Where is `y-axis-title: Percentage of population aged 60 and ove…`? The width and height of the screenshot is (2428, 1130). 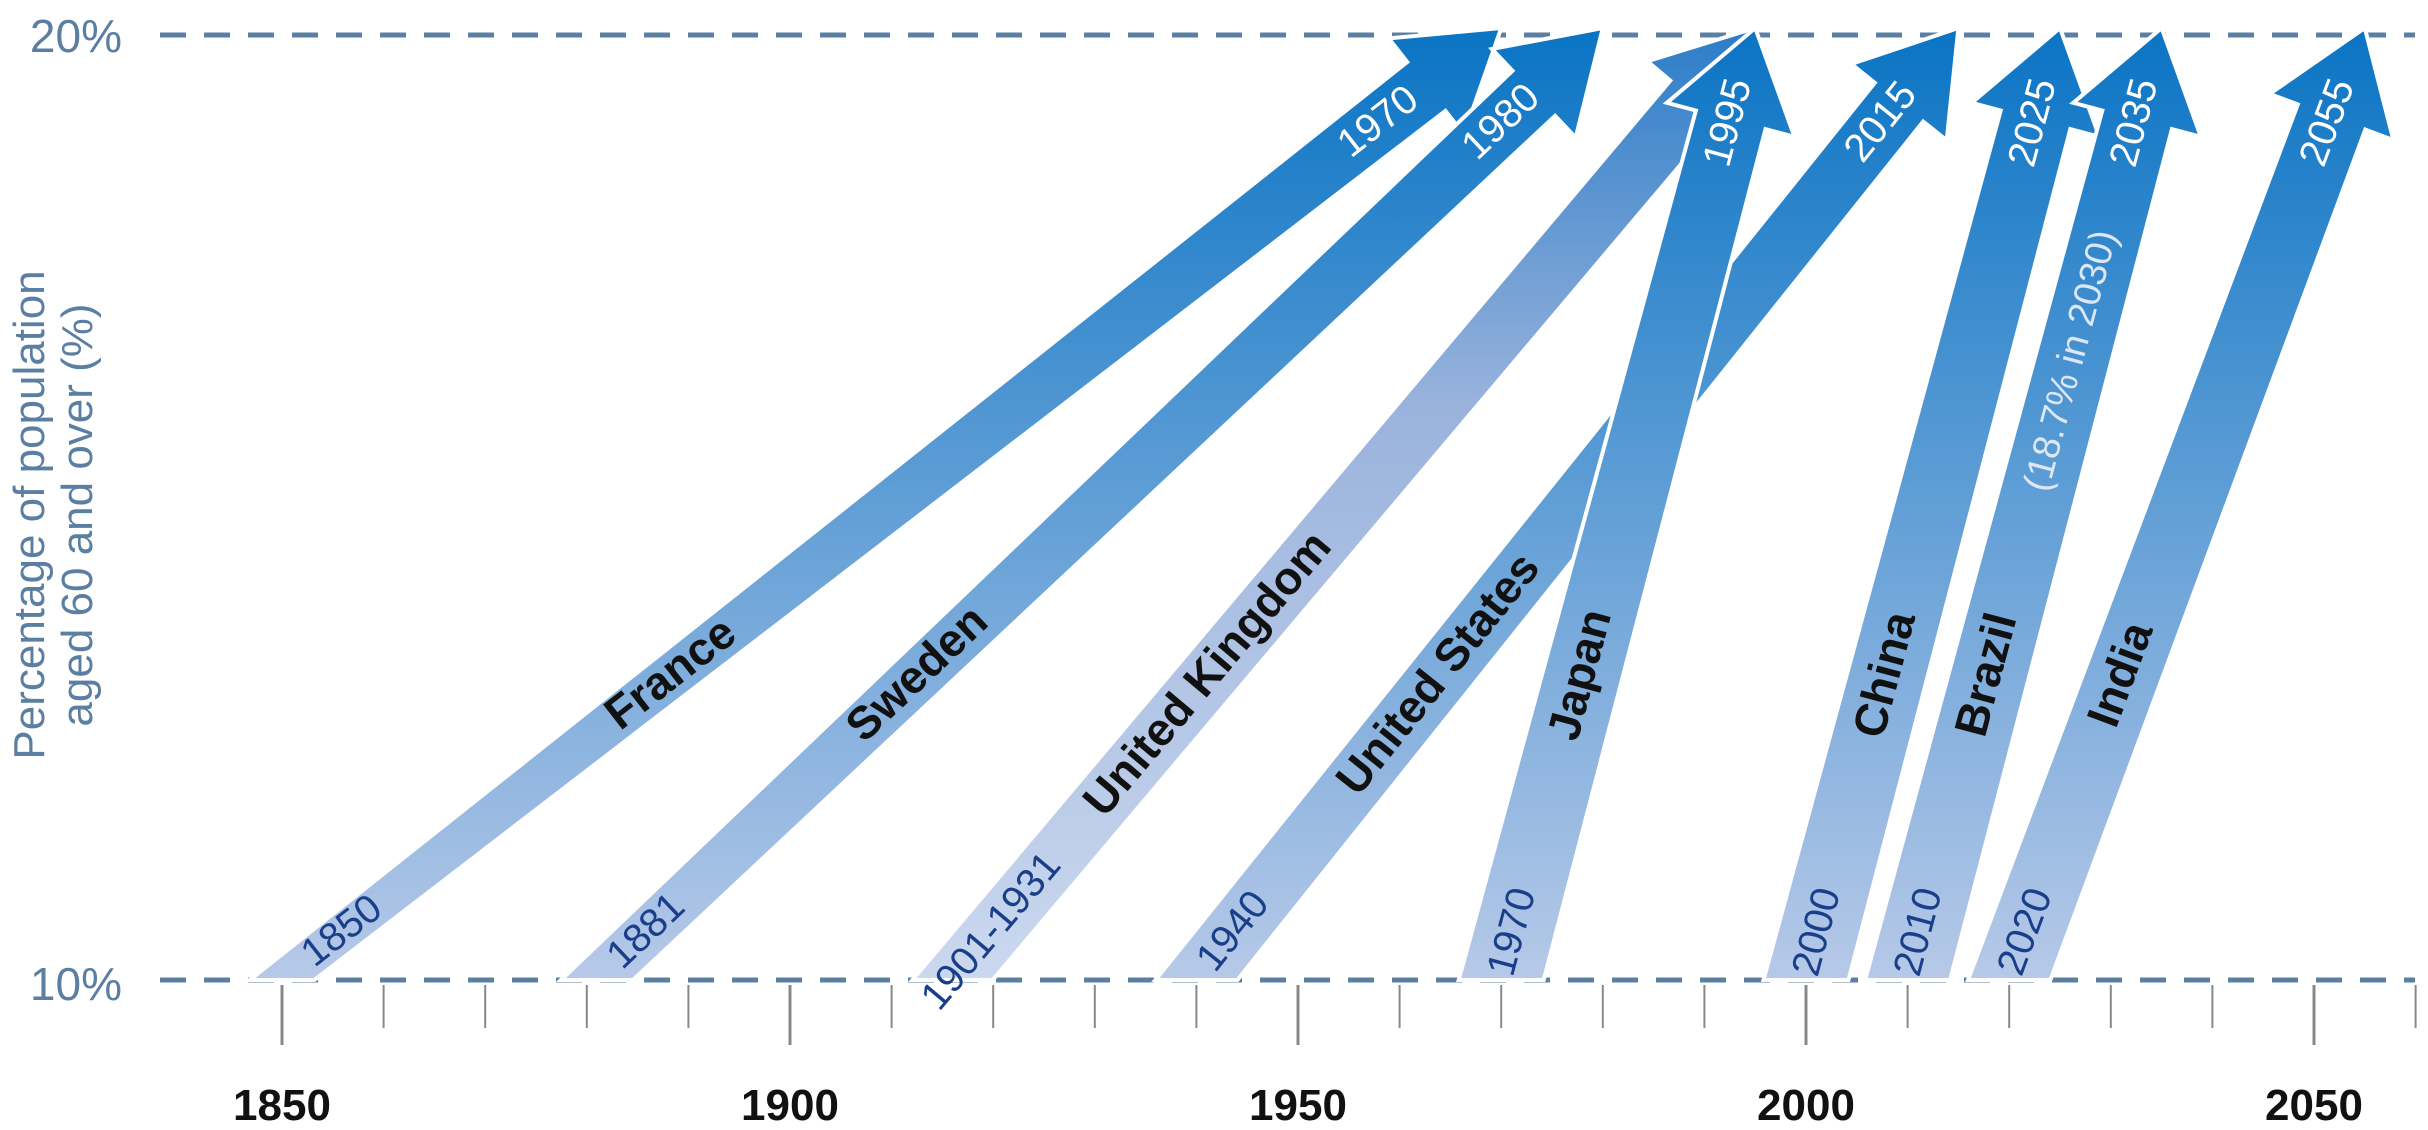 y-axis-title: Percentage of population aged 60 and ove… is located at coordinates (53, 514).